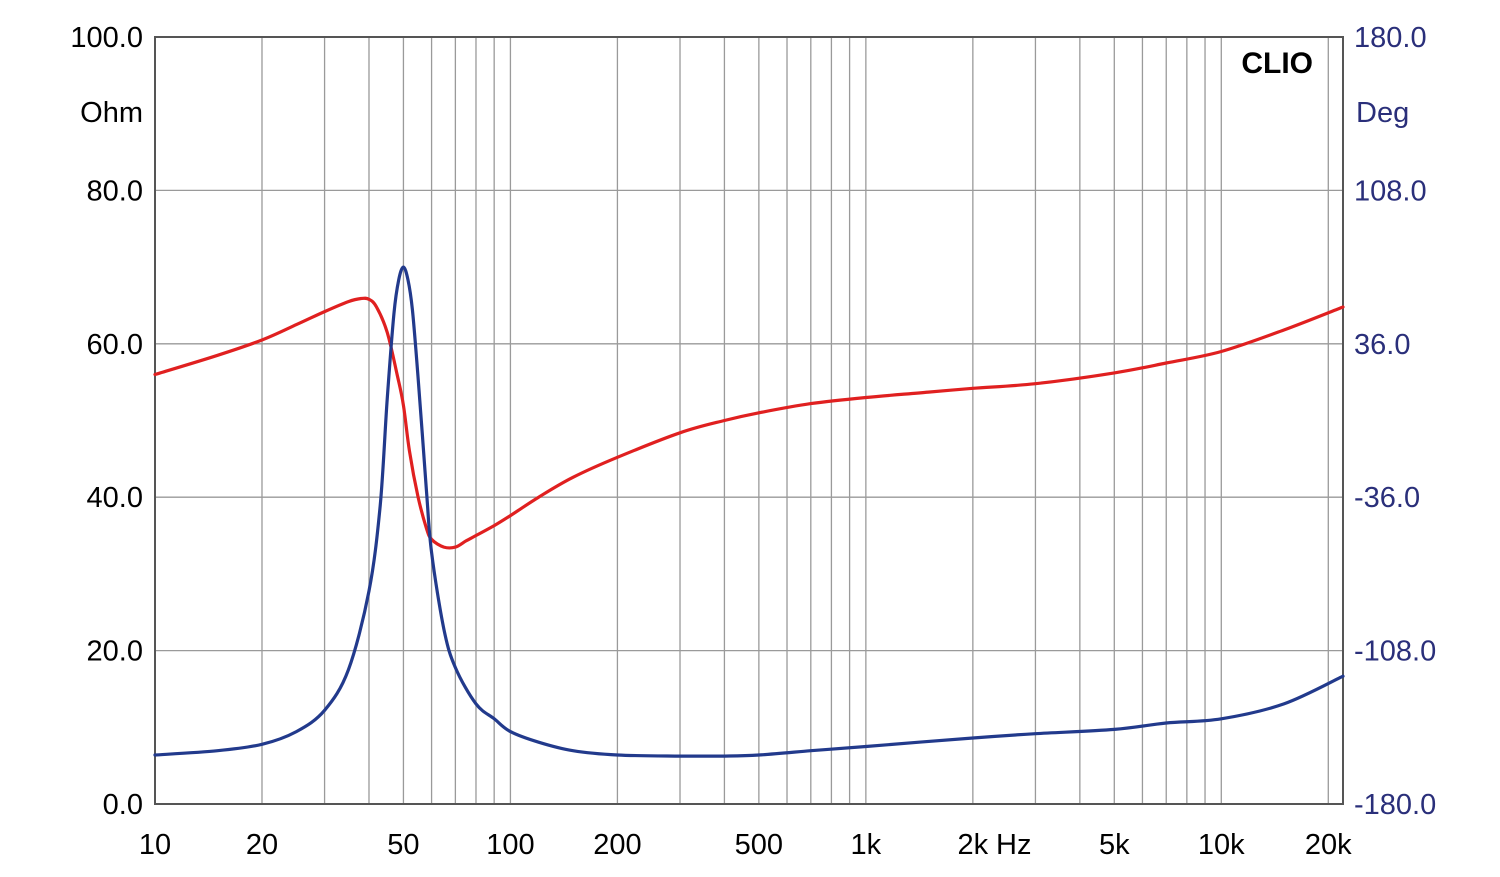 The width and height of the screenshot is (1500, 877). I want to click on x-tick-label: 5k, so click(1114, 845).